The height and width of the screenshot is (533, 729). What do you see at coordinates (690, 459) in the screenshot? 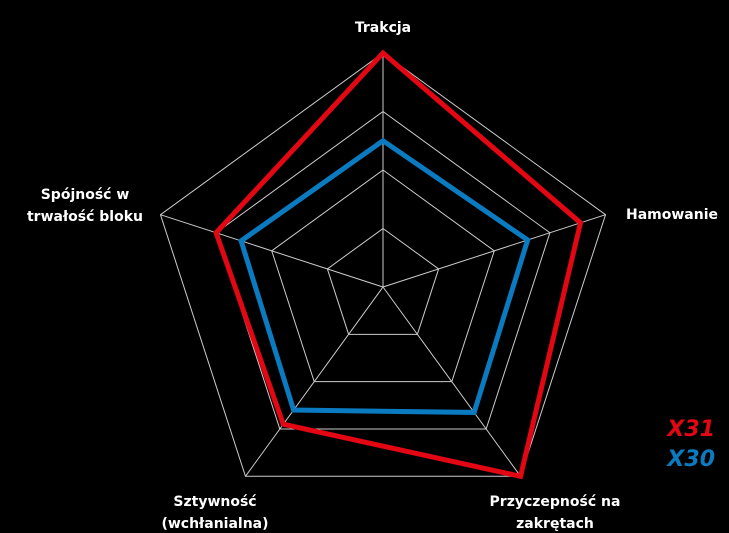
I see `legend-entry: X30` at bounding box center [690, 459].